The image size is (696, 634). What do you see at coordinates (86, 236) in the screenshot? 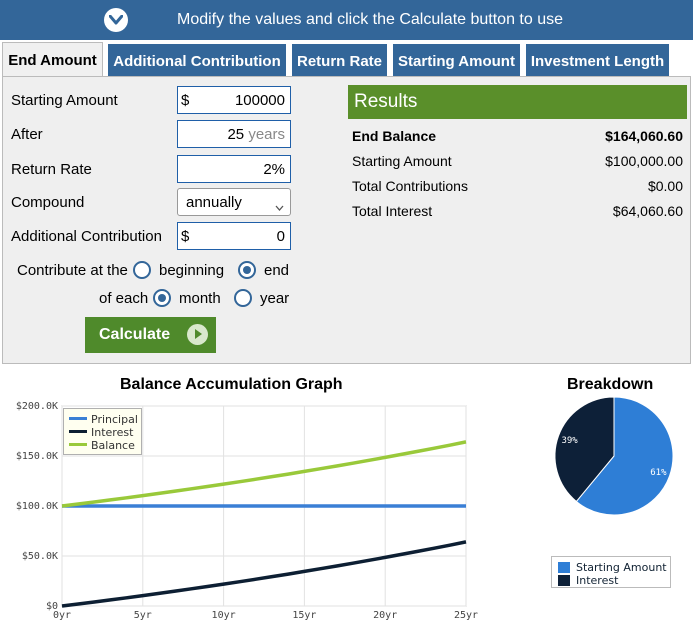
I see `additional-contribution-label: Additional Contribution` at bounding box center [86, 236].